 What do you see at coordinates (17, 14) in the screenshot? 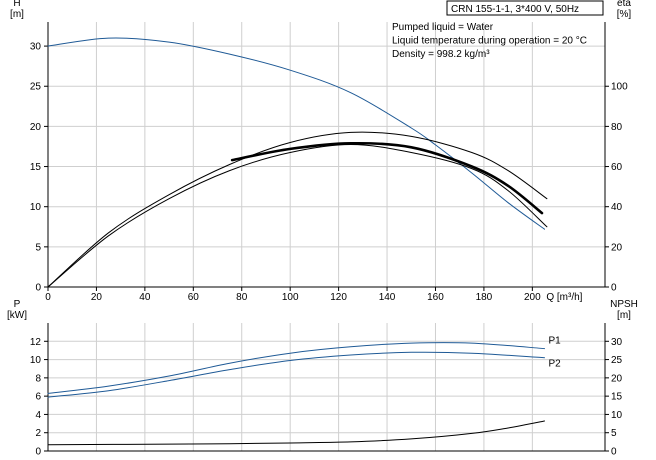
I see `left-axis-unit: [m]` at bounding box center [17, 14].